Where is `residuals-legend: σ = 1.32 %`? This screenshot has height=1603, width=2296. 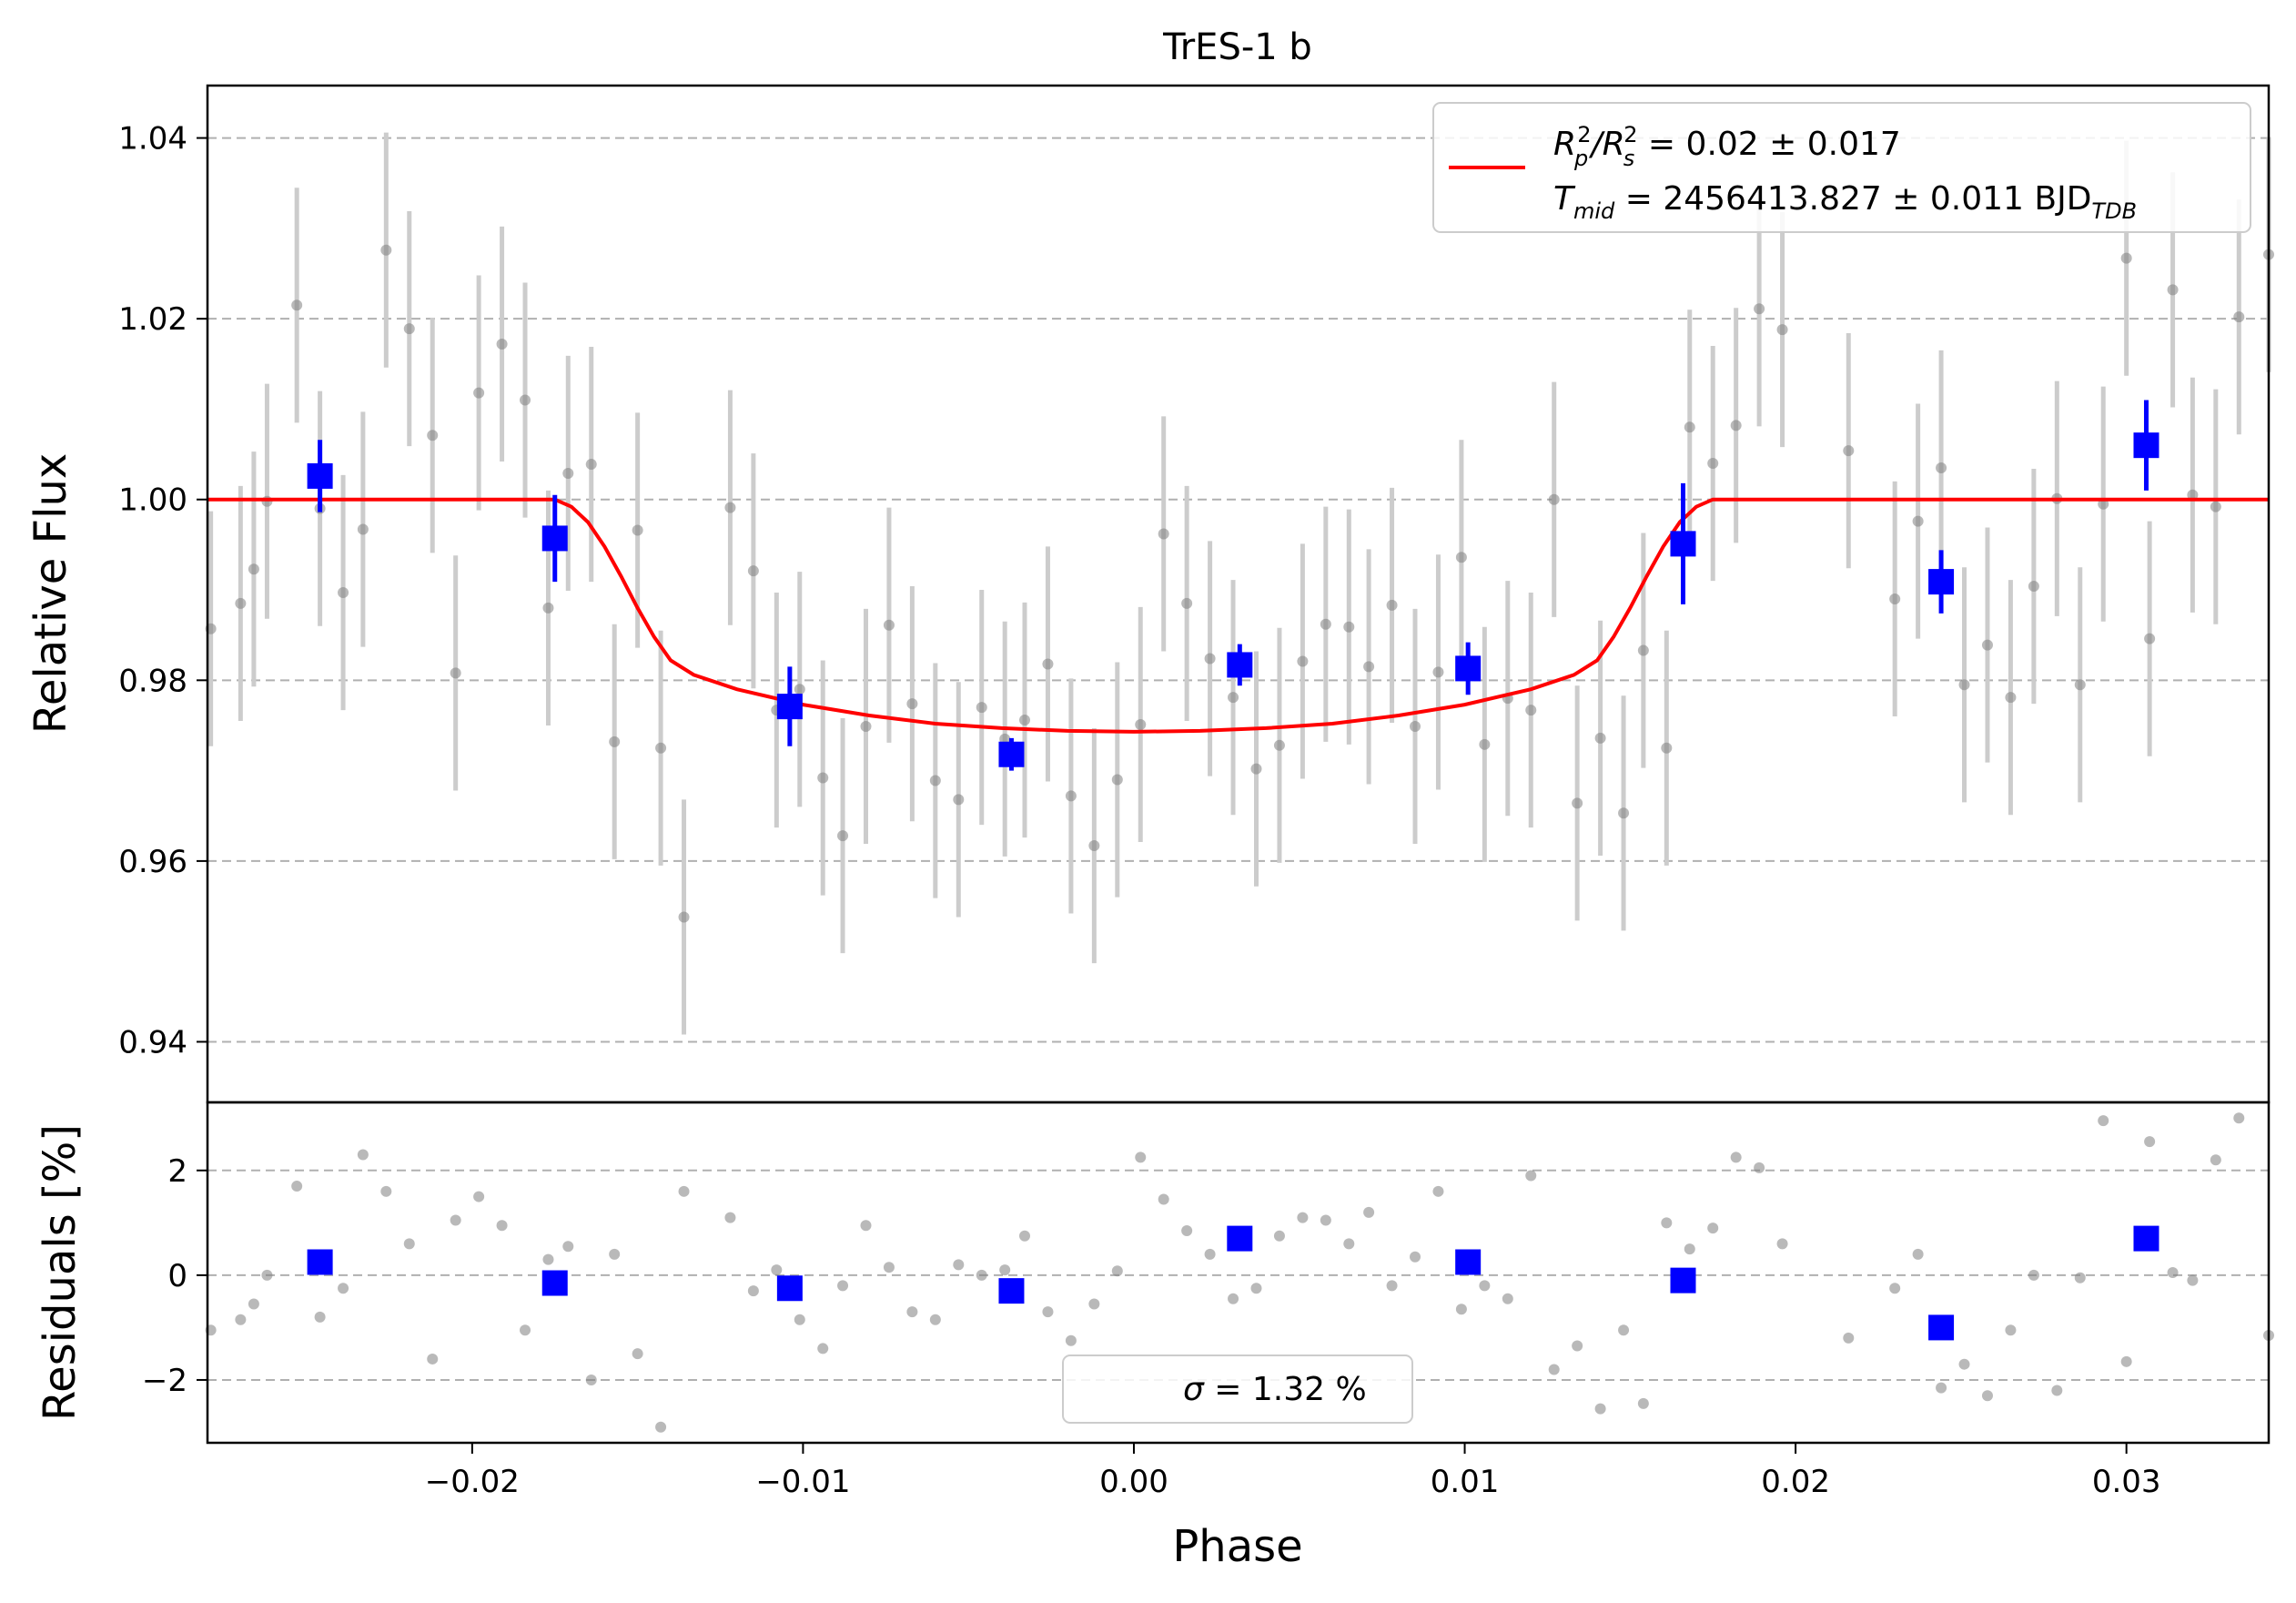 residuals-legend: σ = 1.32 % is located at coordinates (1238, 1389).